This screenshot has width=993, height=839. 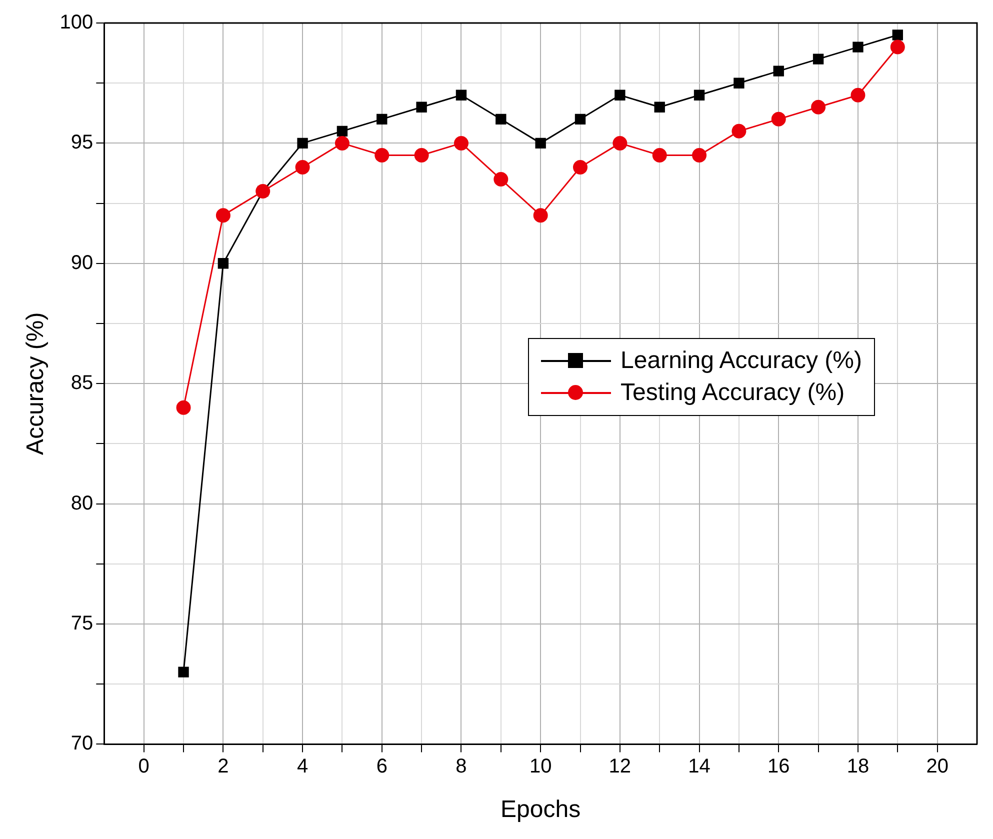 I want to click on x-tick-label: 0, so click(x=144, y=767).